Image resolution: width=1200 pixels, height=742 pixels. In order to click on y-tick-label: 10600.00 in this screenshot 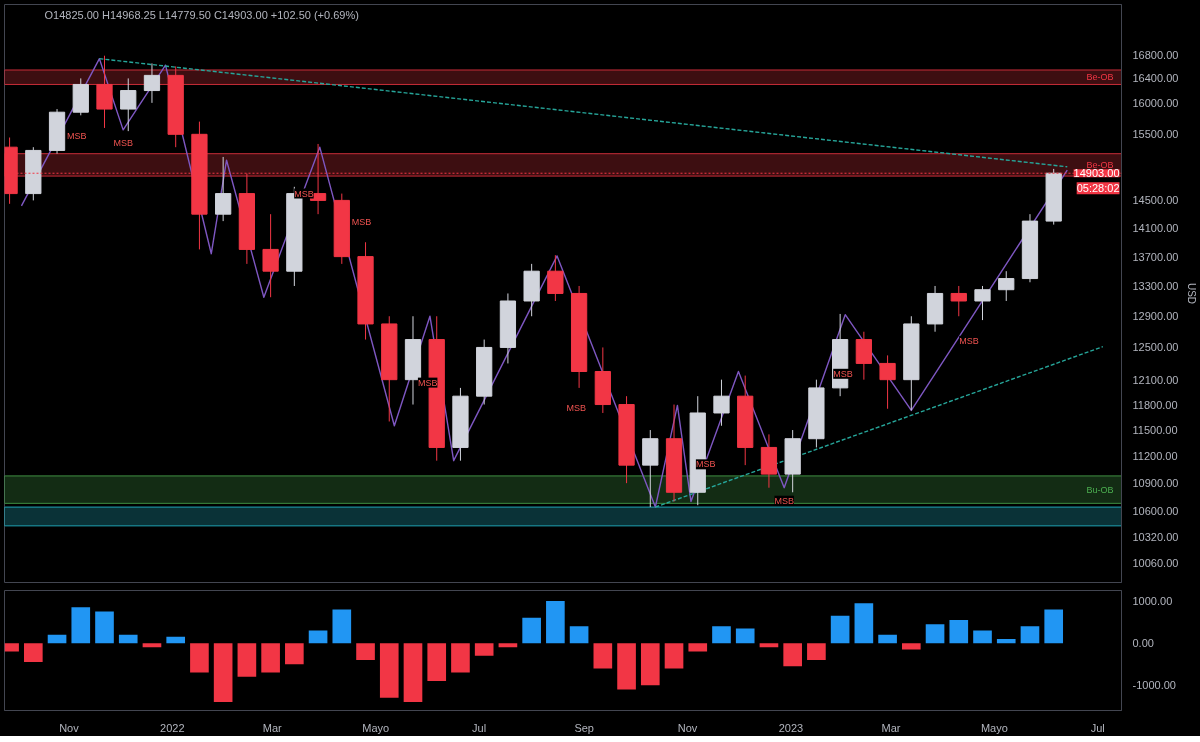, I will do `click(1155, 510)`.